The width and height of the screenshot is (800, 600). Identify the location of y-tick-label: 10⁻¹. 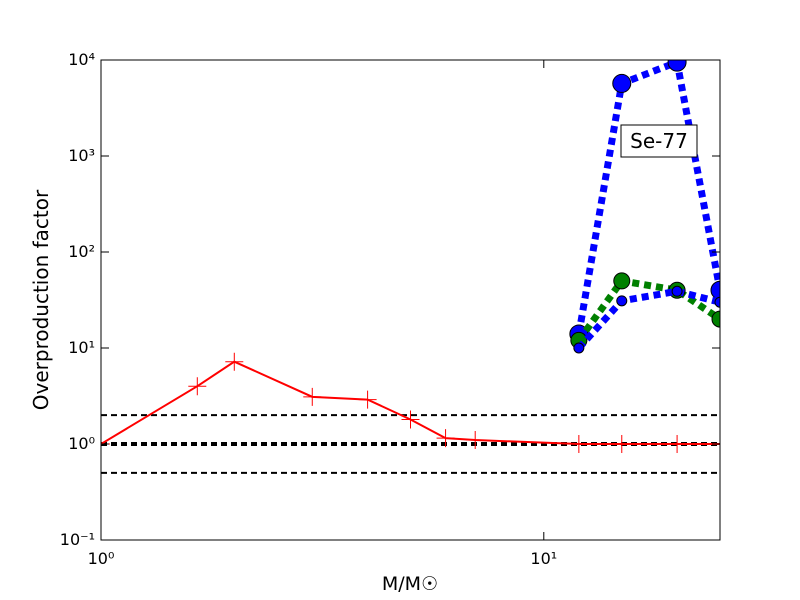
(77, 539).